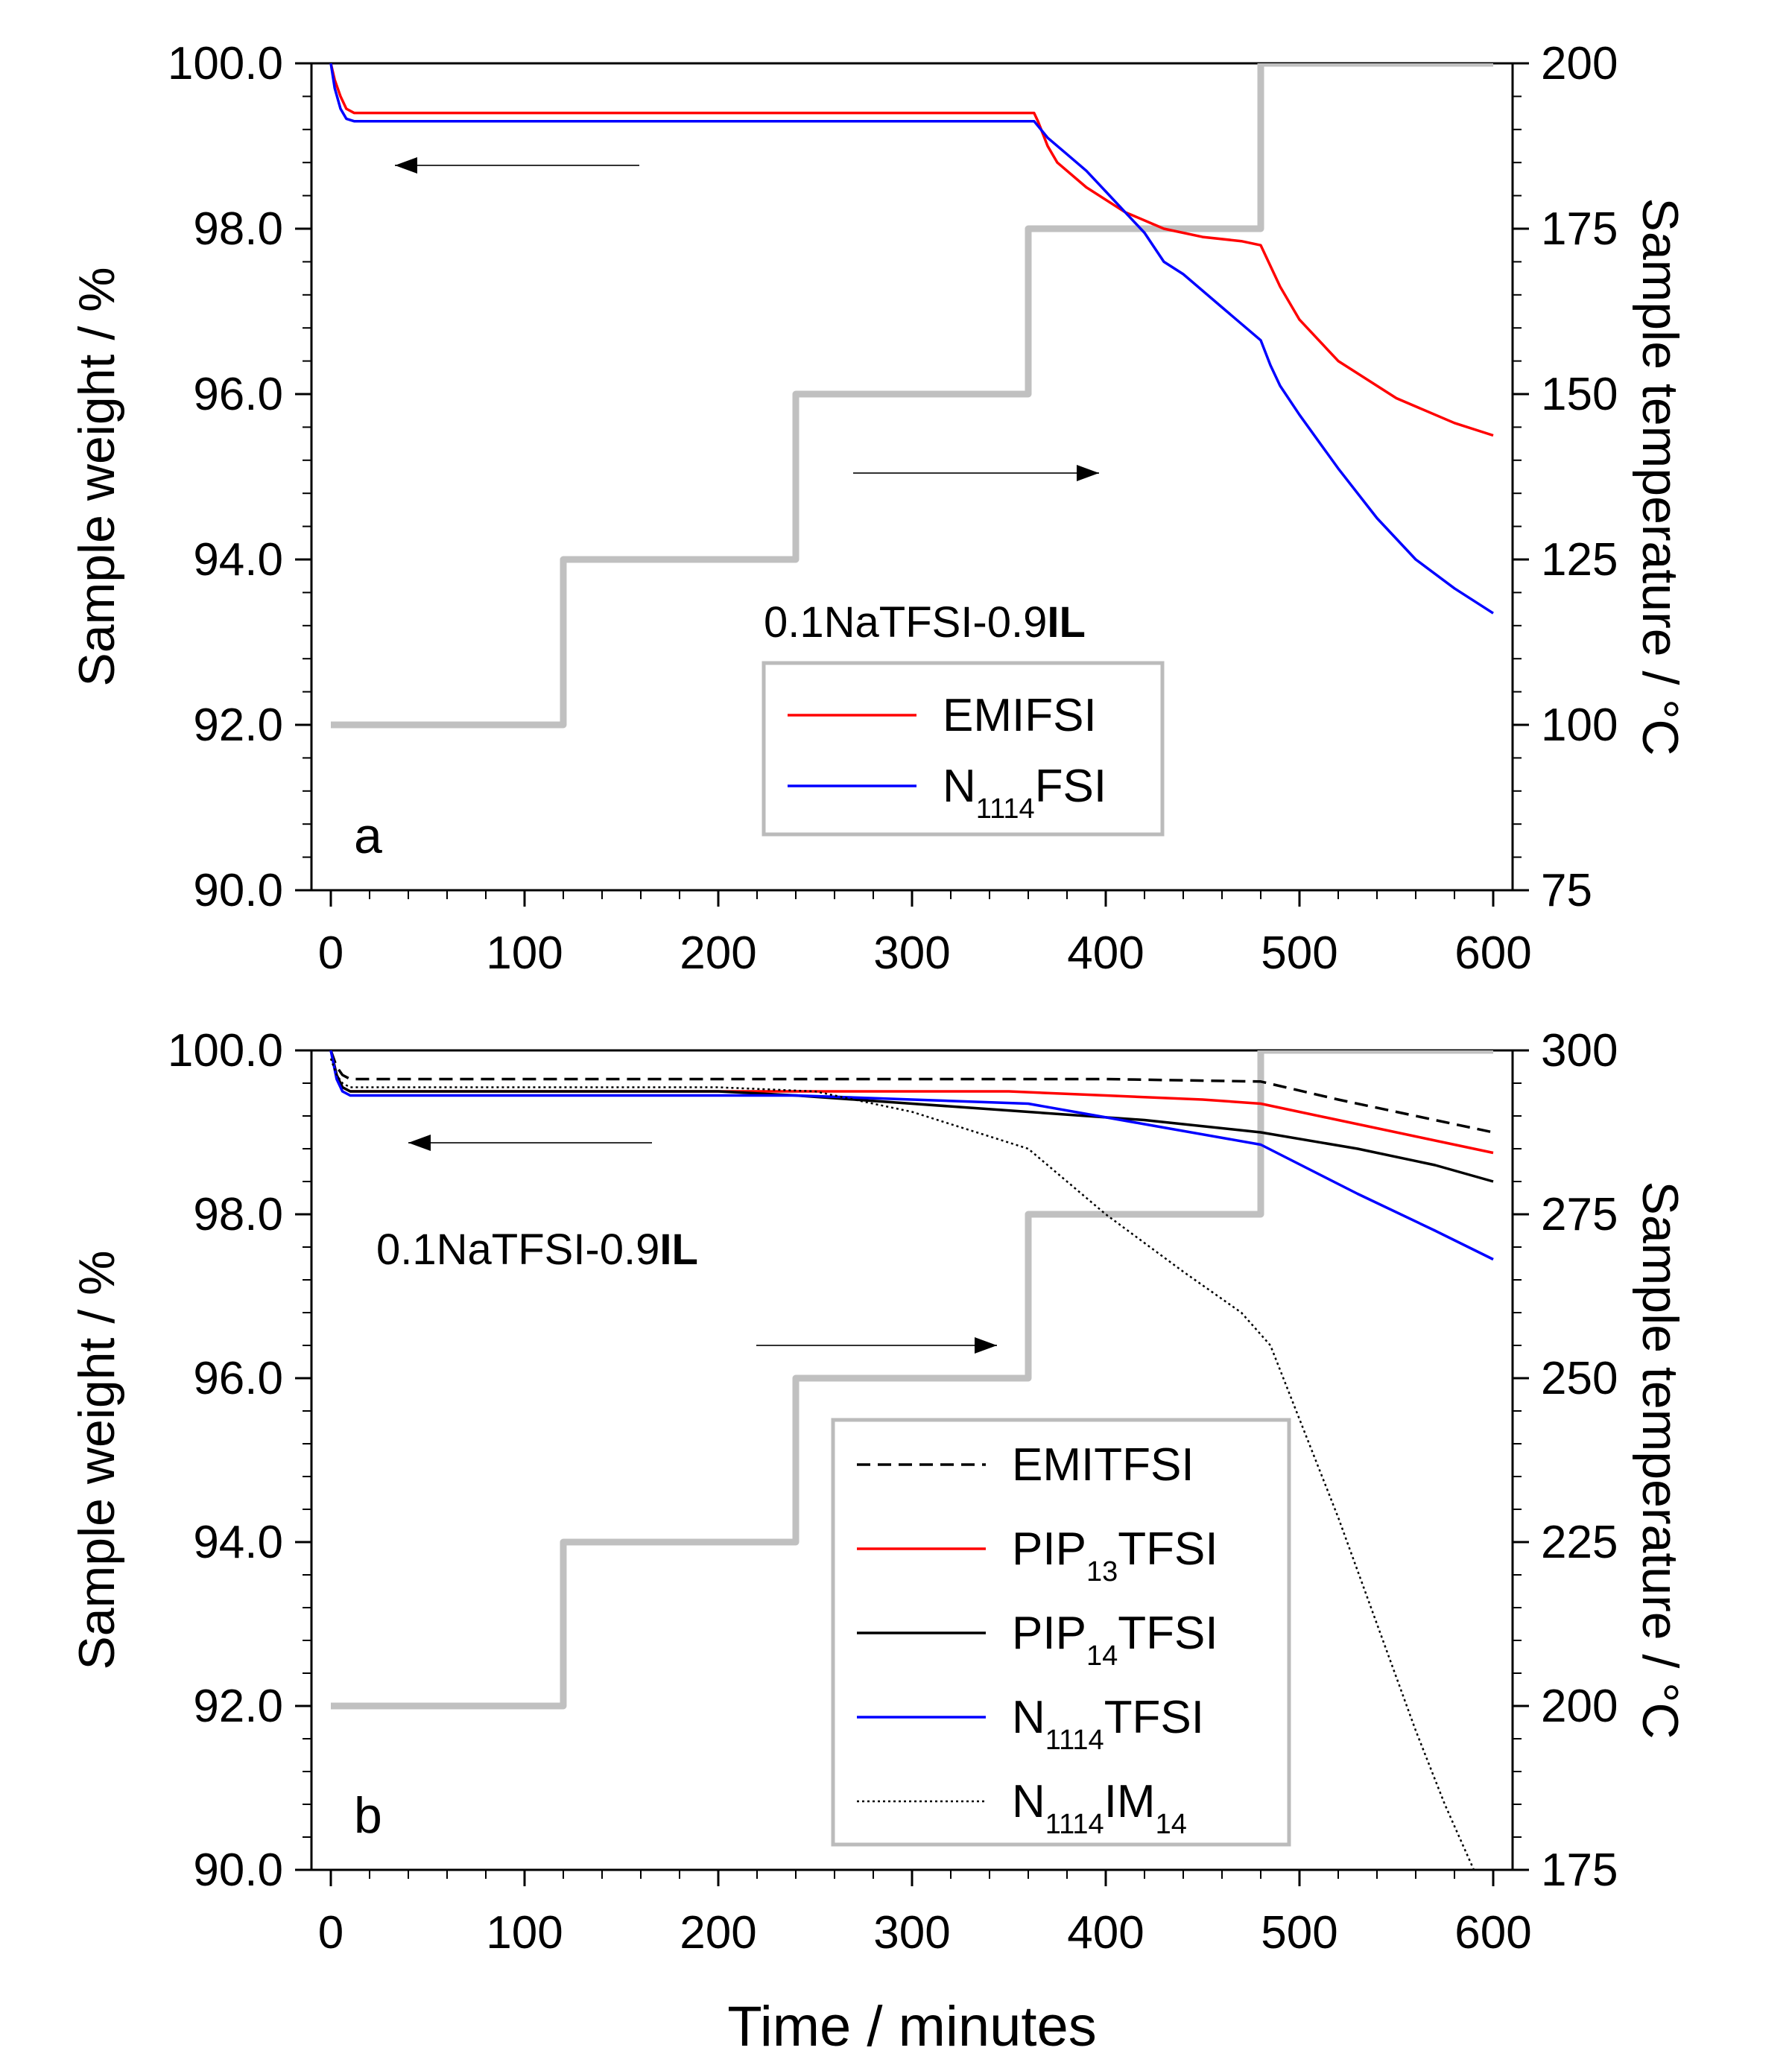  I want to click on legend-label: PIP13TFSI, so click(1115, 1556).